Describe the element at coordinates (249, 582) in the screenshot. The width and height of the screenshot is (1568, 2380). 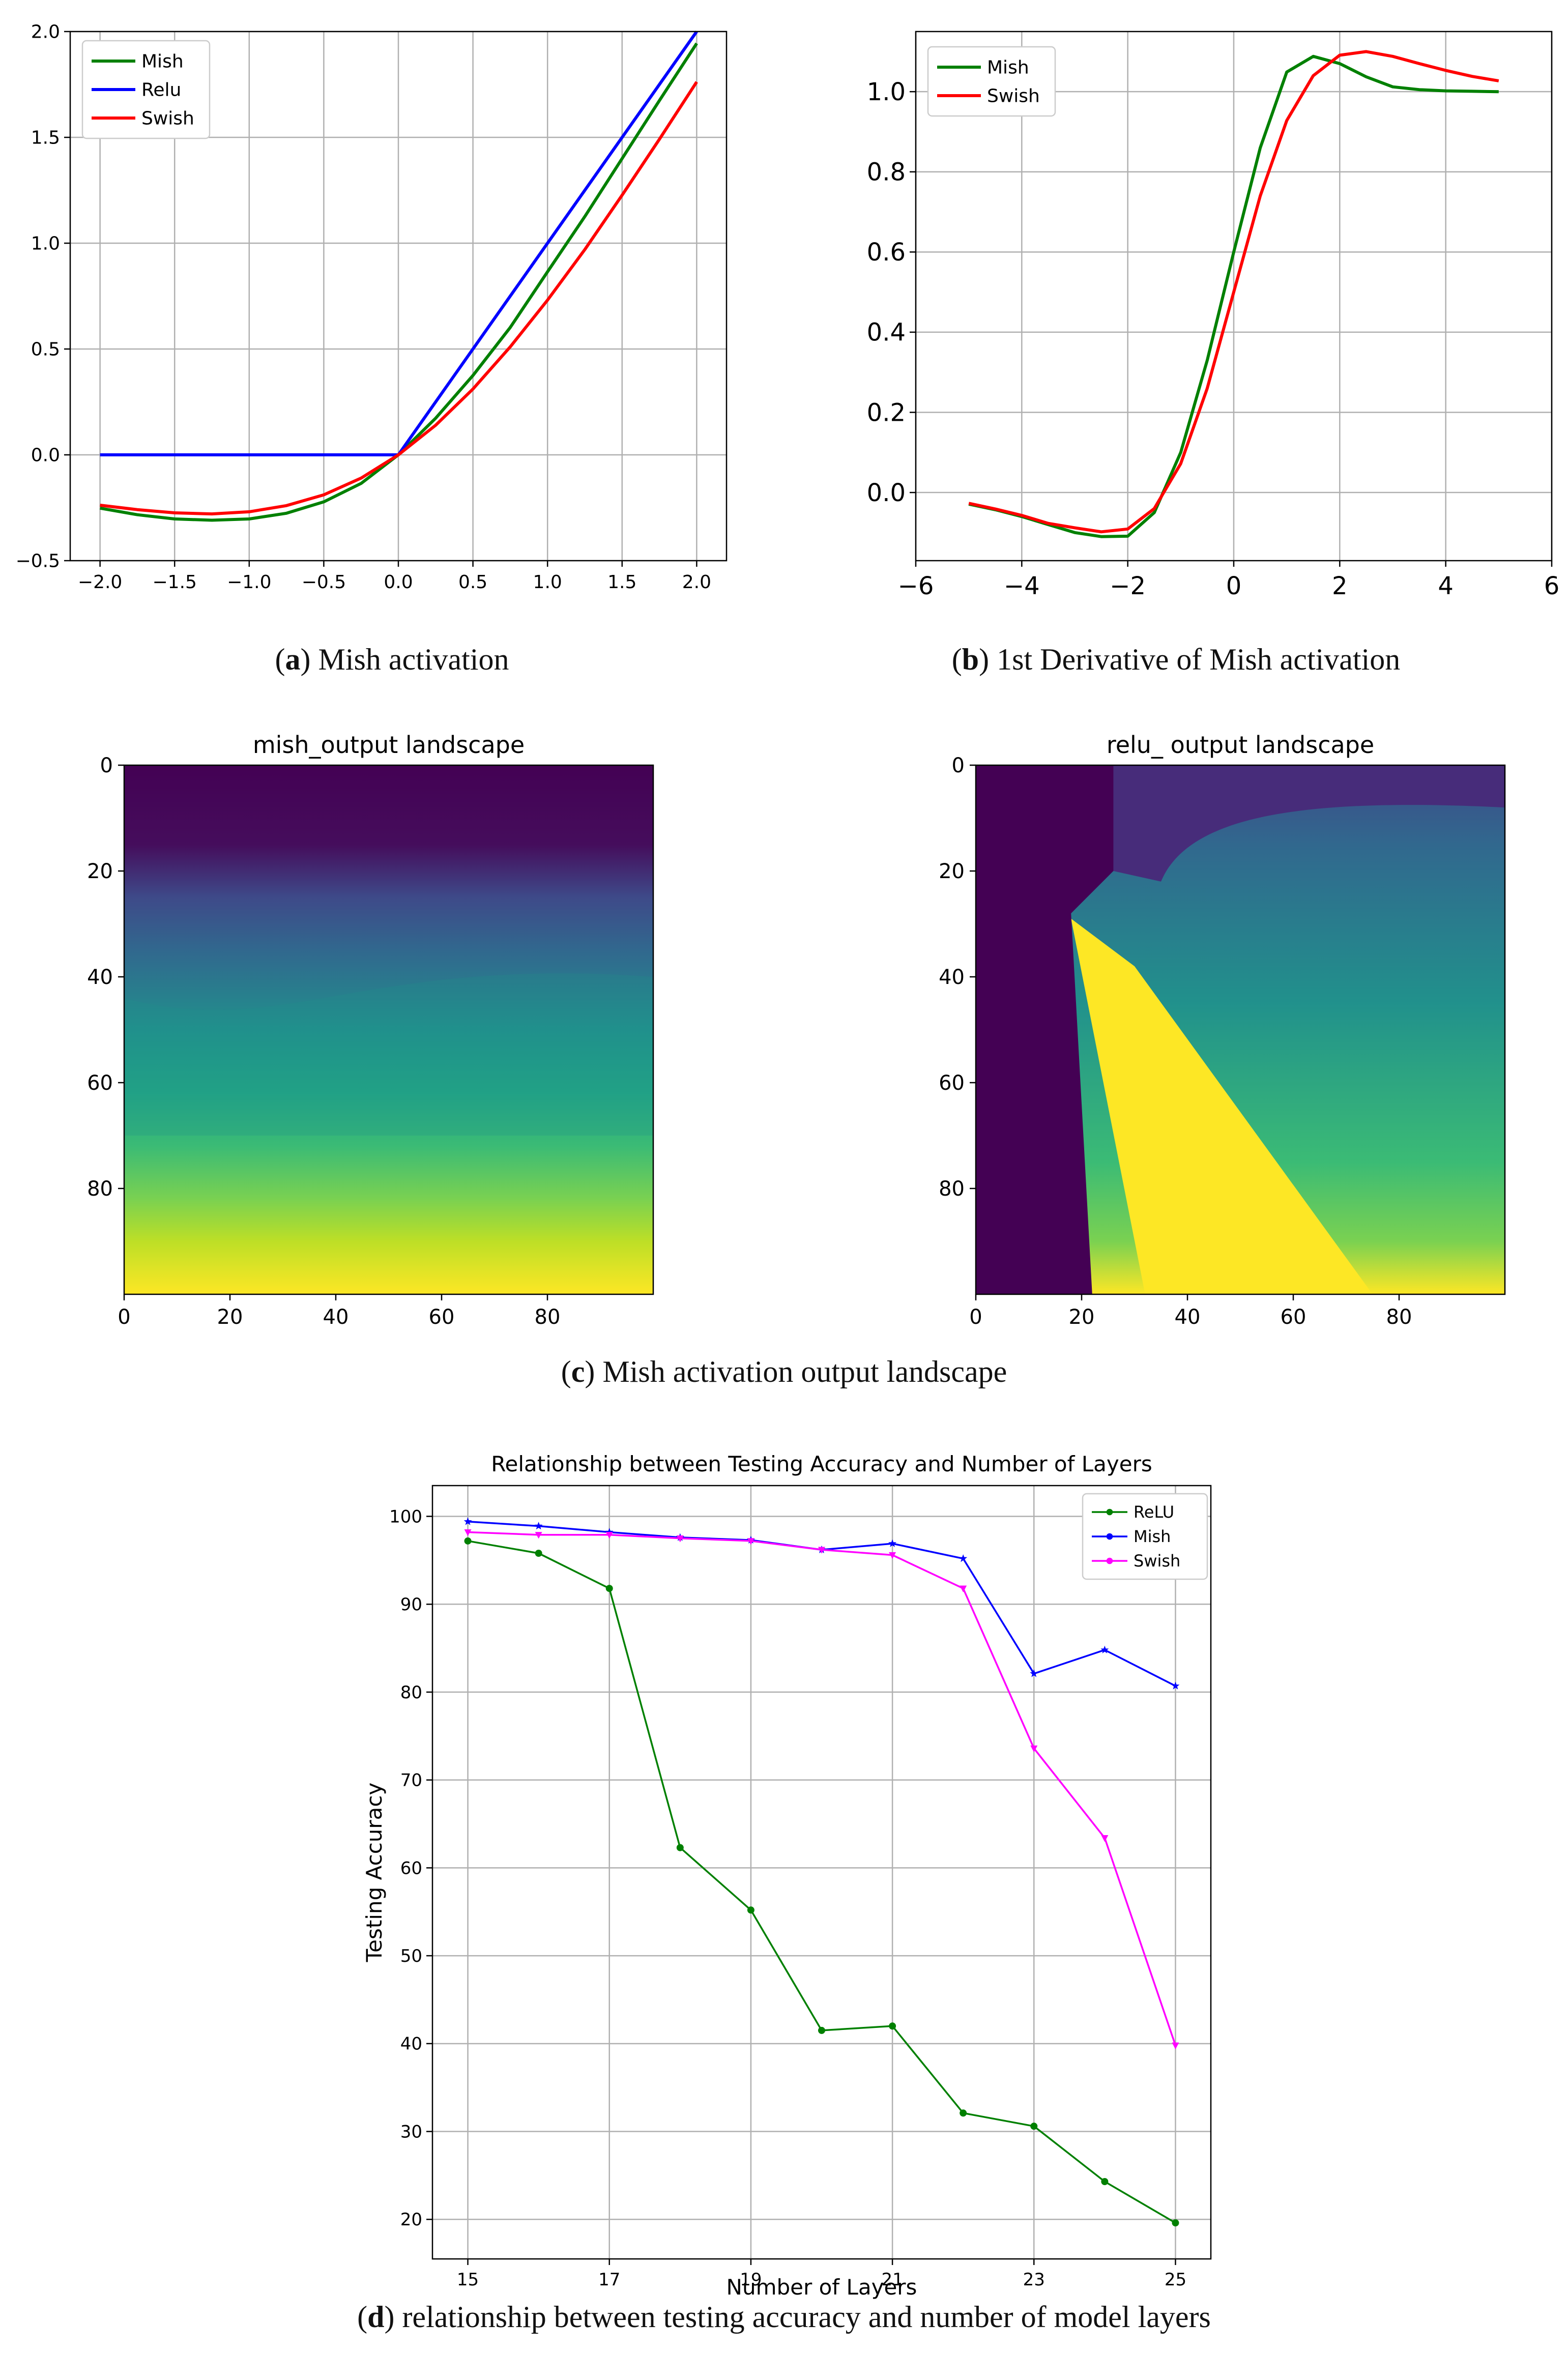
I see `chart-a-xtick-label: −1.0` at that location.